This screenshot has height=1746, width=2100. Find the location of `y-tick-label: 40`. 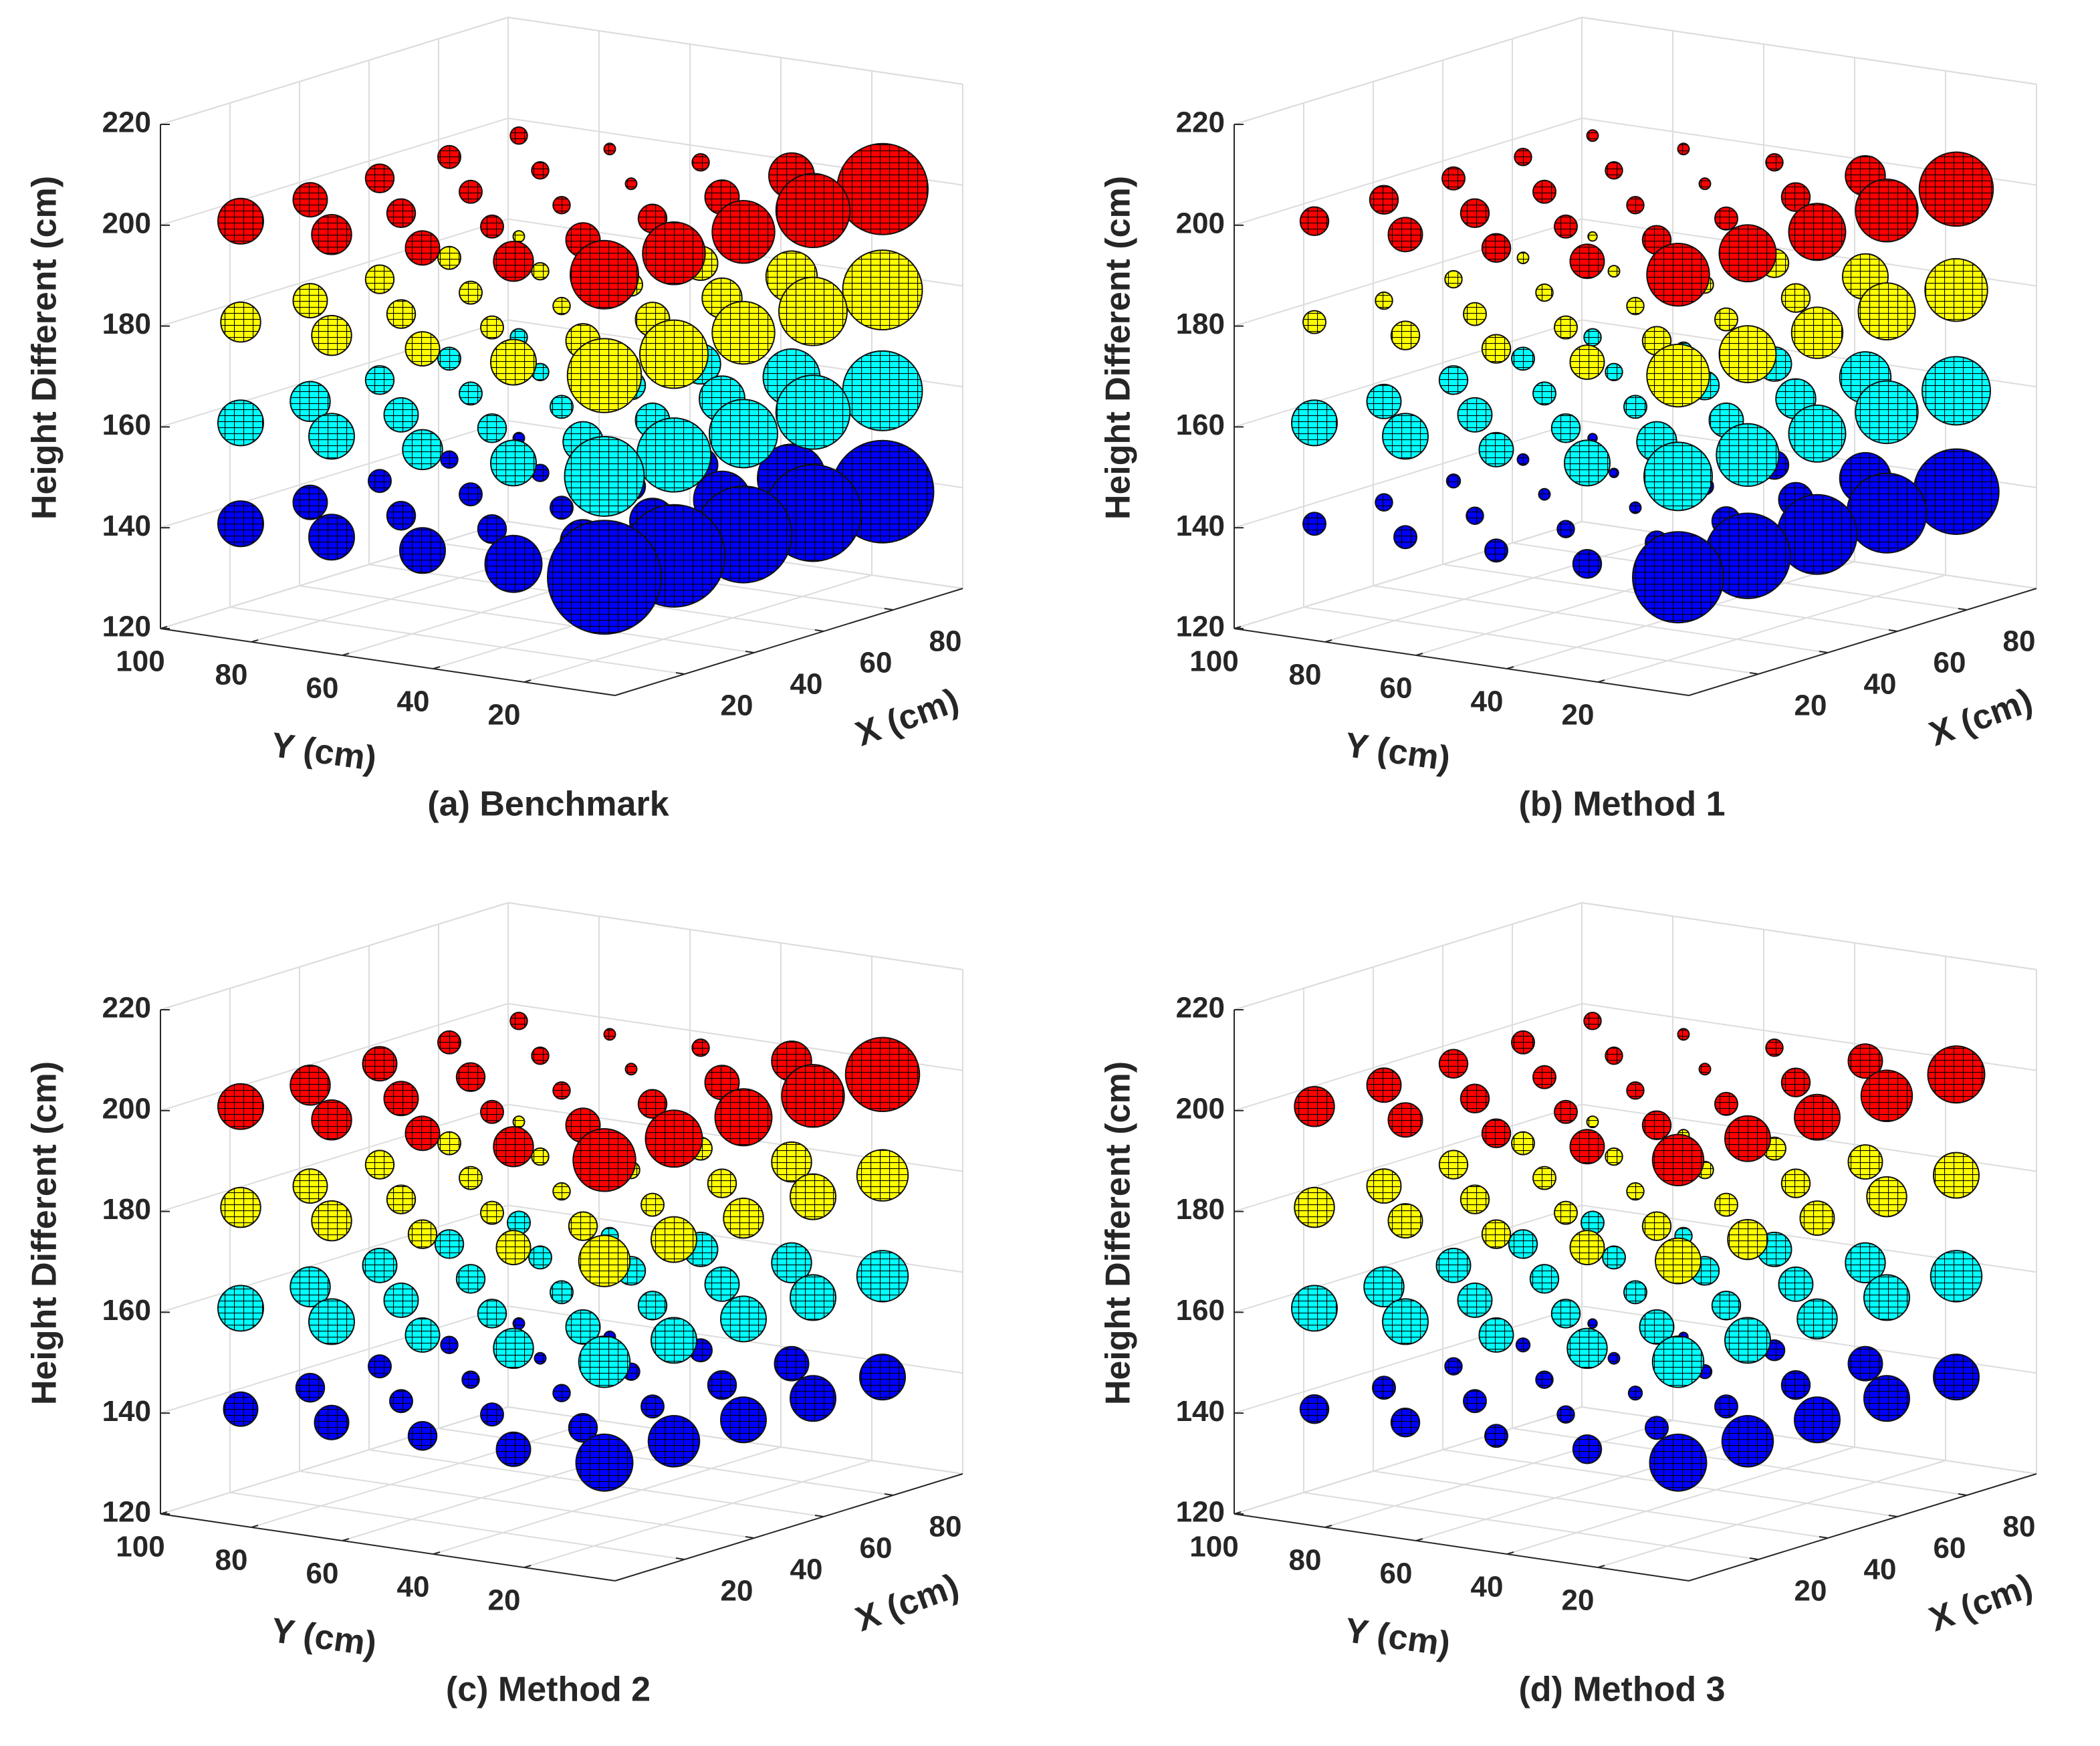

y-tick-label: 40 is located at coordinates (413, 1587).